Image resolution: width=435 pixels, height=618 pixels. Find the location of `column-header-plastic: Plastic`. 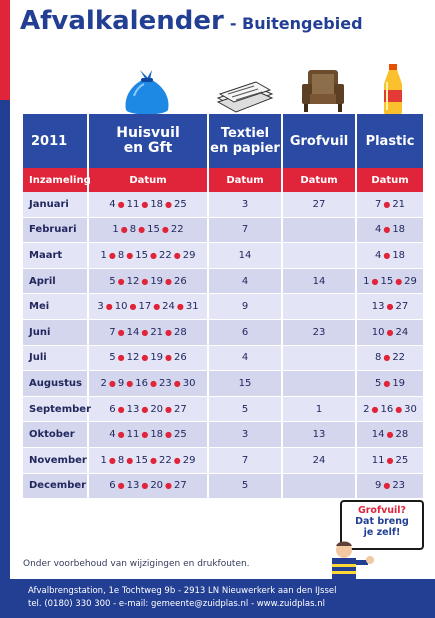

column-header-plastic: Plastic is located at coordinates (390, 141).